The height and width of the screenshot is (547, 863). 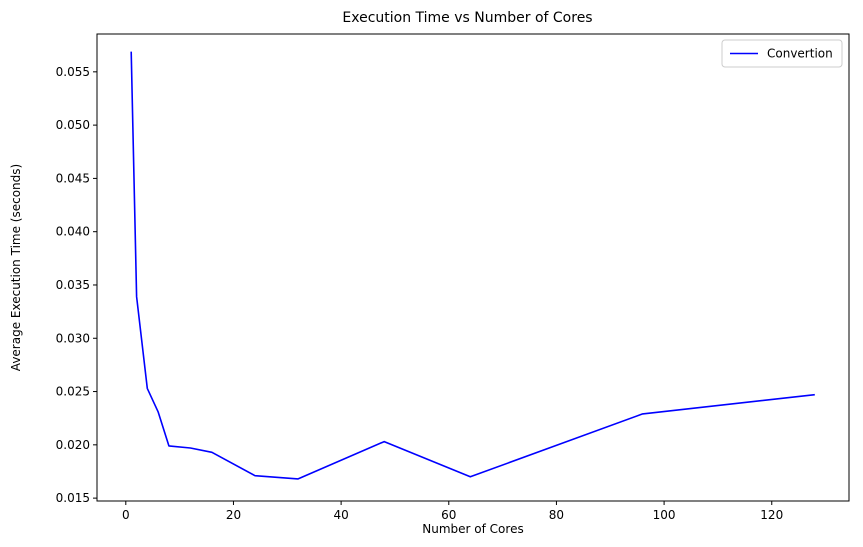 What do you see at coordinates (126, 515) in the screenshot?
I see `x-tick-label: 0` at bounding box center [126, 515].